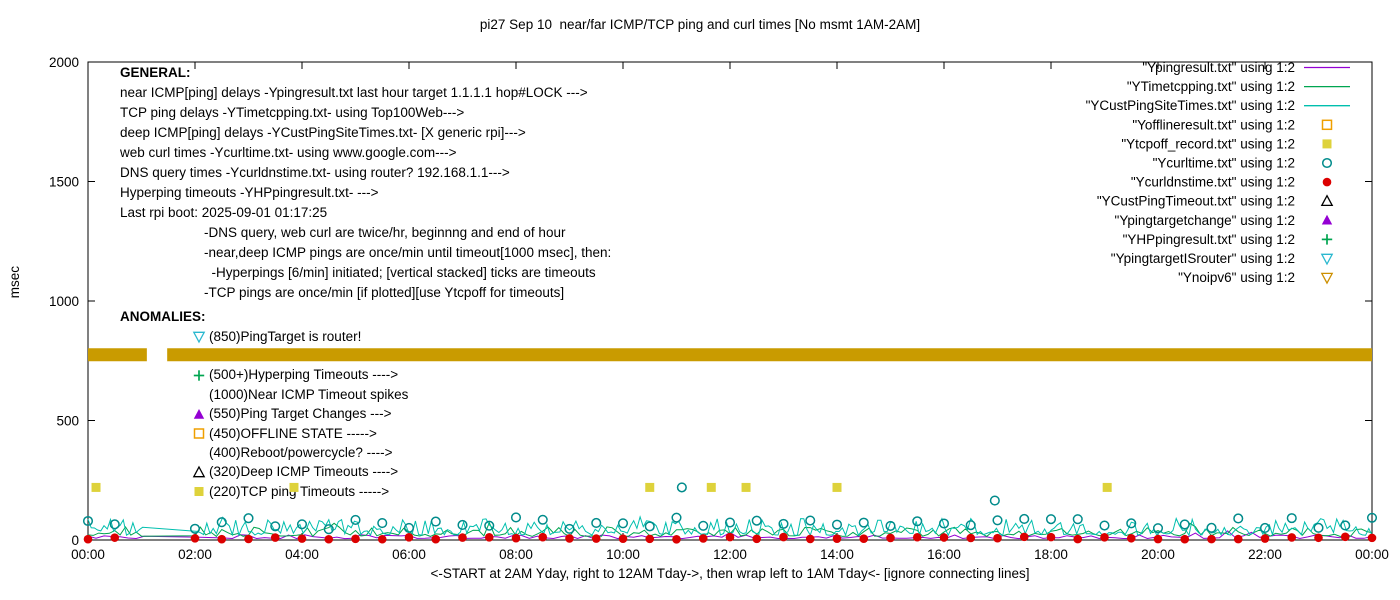 Image resolution: width=1400 pixels, height=600 pixels. I want to click on anomaly-row: (220)TCP ping Timeouts ----->, so click(264, 491).